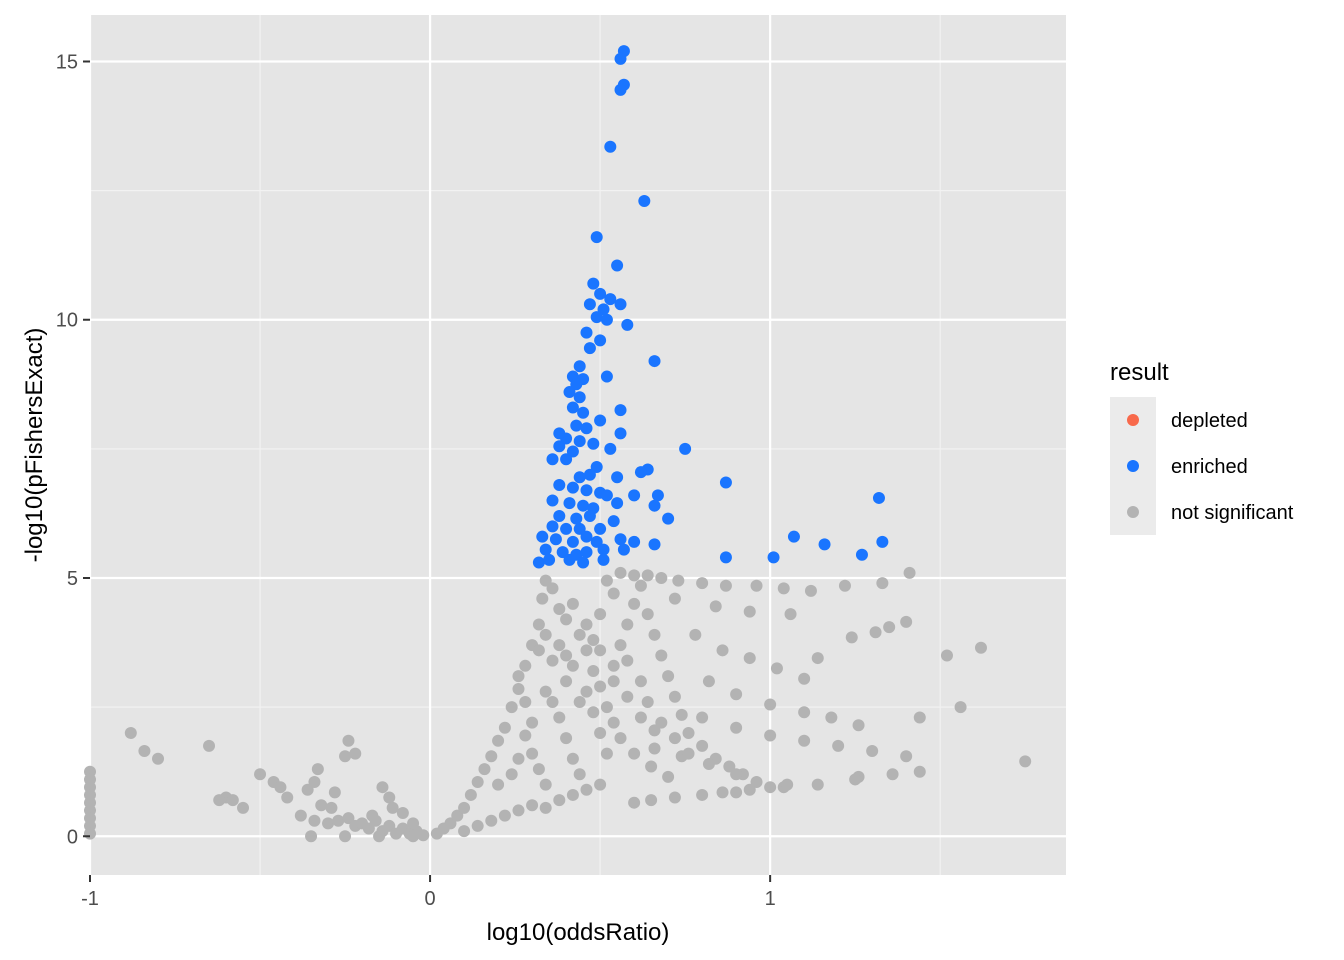  Describe the element at coordinates (428, 892) in the screenshot. I see `x-axis: -1 0 1` at that location.